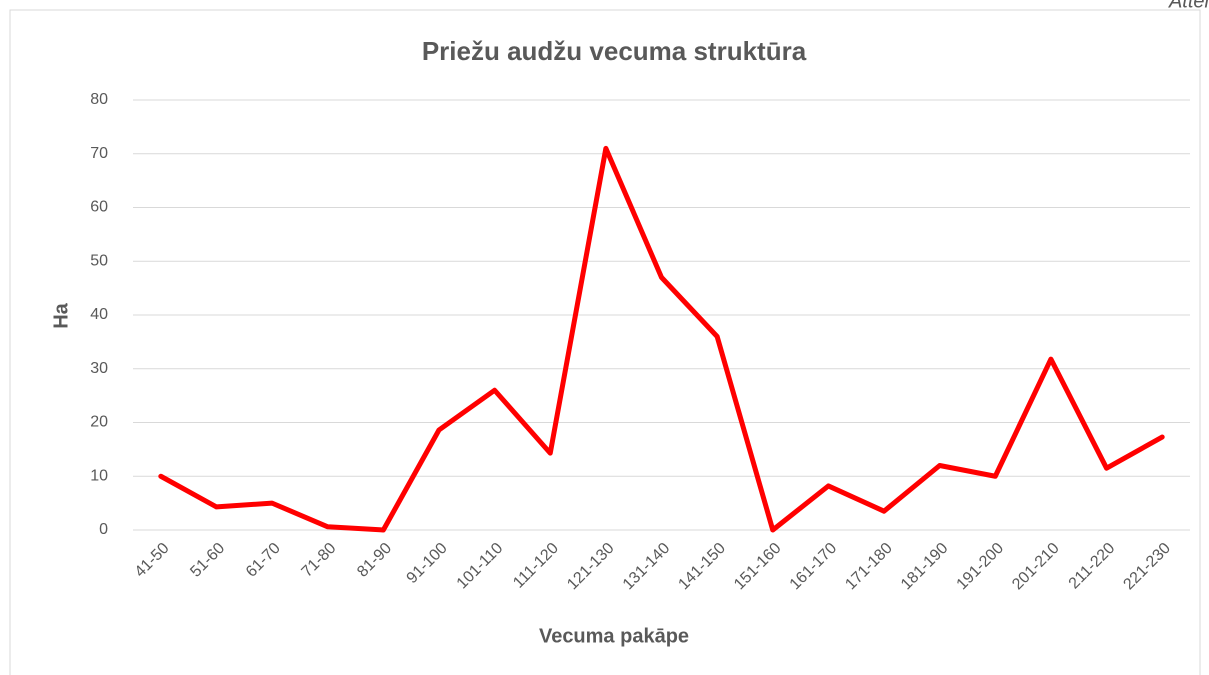  Describe the element at coordinates (614, 636) in the screenshot. I see `x-axis-title: Vecuma pakāpe` at that location.